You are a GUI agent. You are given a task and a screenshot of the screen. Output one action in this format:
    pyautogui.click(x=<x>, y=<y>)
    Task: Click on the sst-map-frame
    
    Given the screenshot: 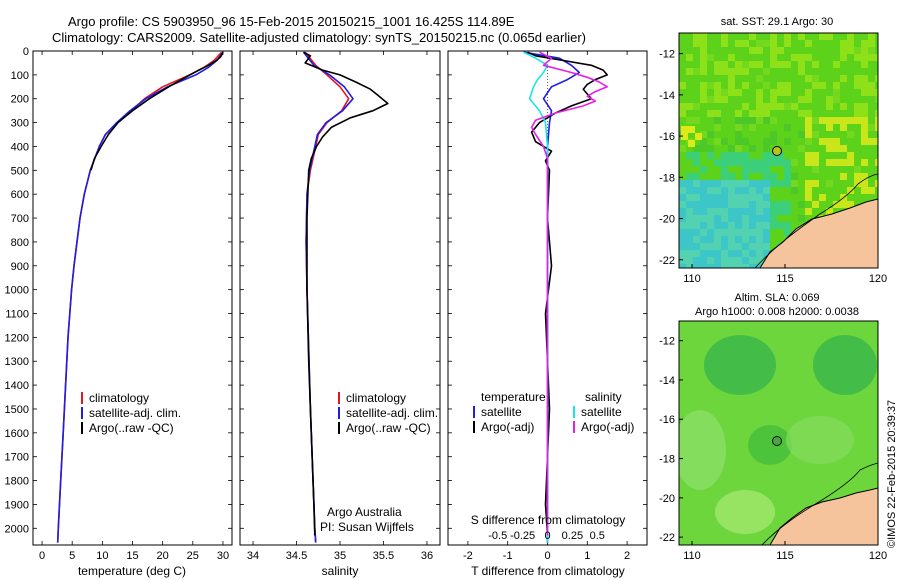 What is the action you would take?
    pyautogui.click(x=778, y=150)
    